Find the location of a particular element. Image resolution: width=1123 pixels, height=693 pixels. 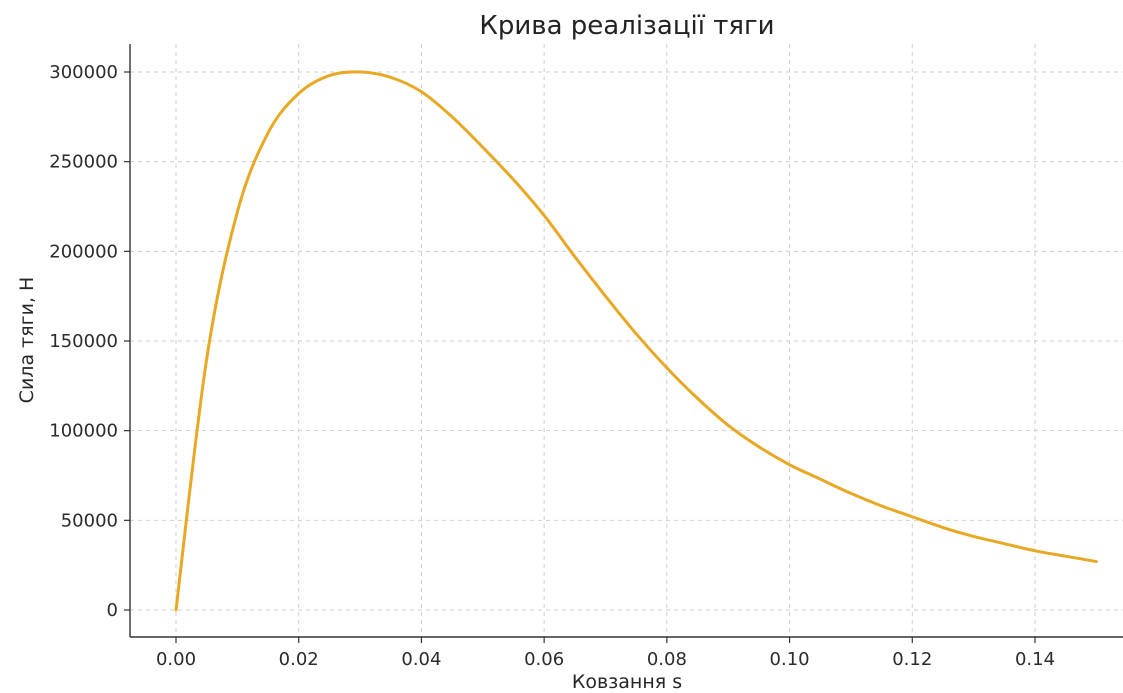

x-axis-label: Ковзання s is located at coordinates (627, 682).